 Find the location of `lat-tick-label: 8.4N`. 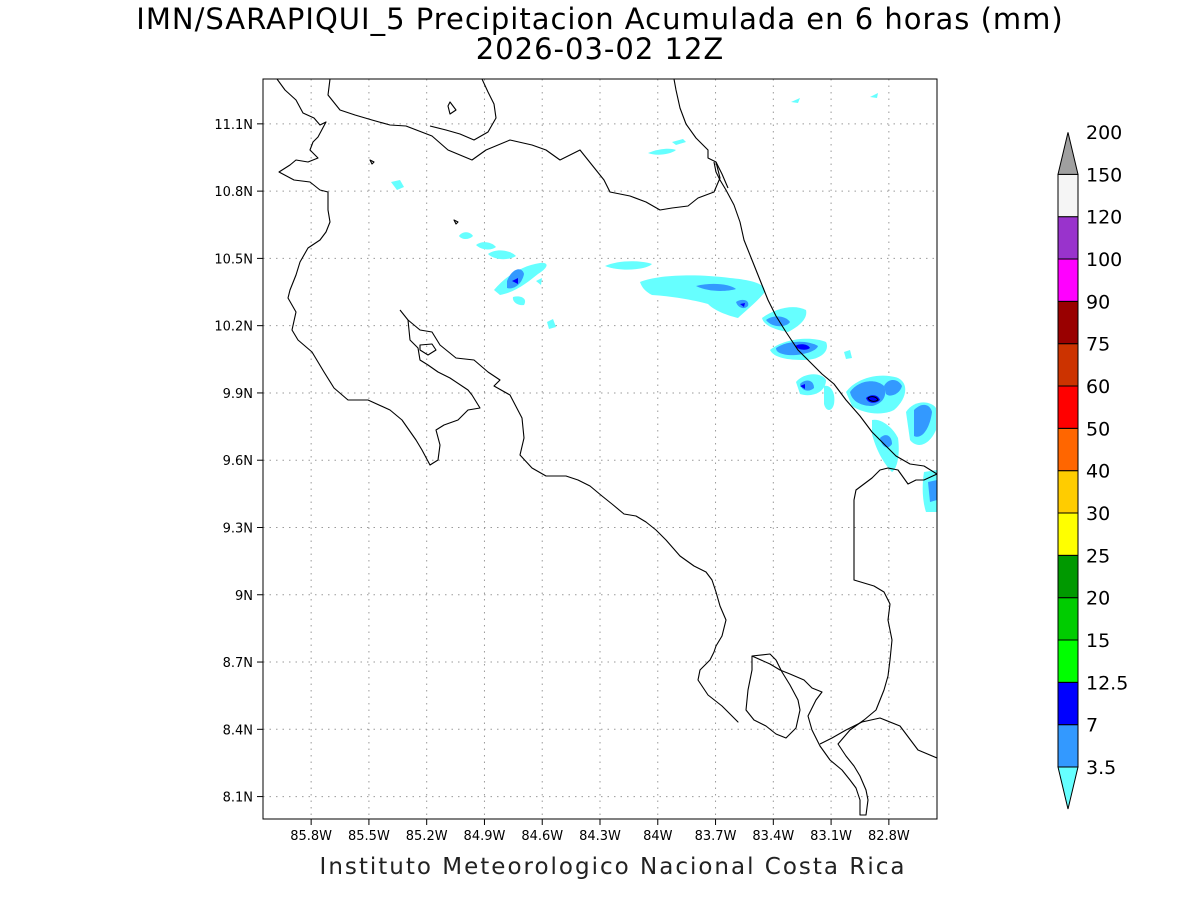

lat-tick-label: 8.4N is located at coordinates (238, 730).